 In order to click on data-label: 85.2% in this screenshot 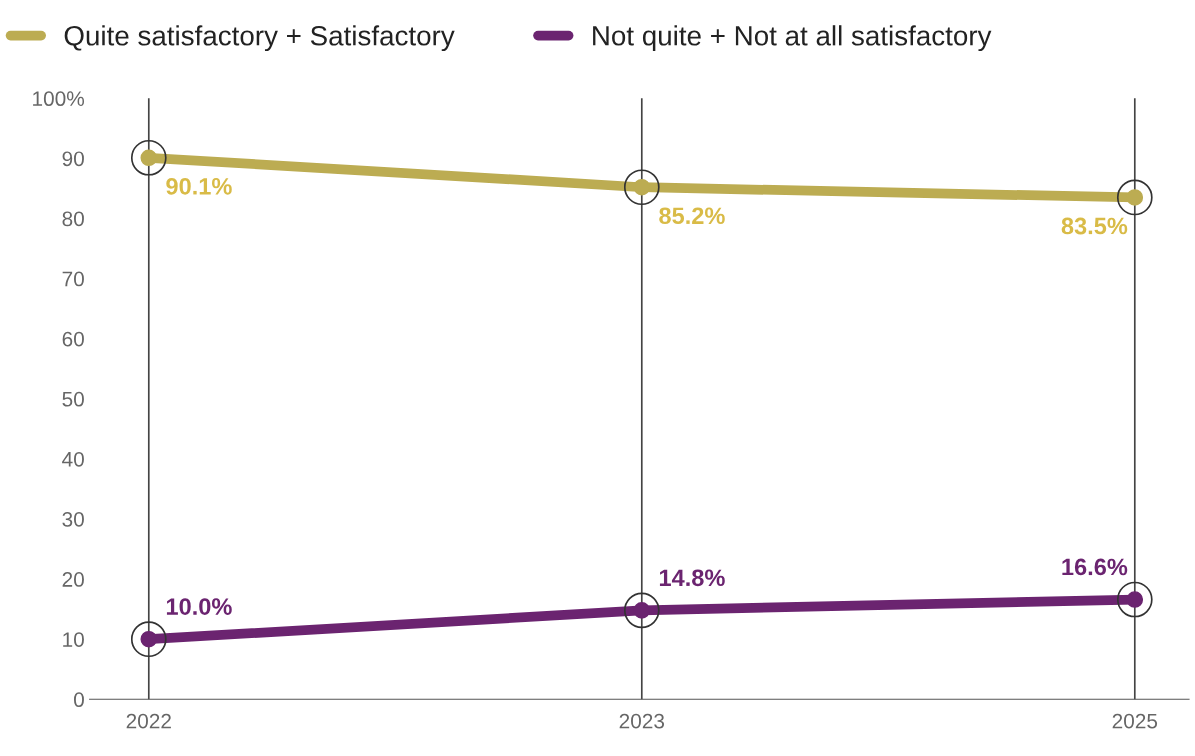, I will do `click(692, 216)`.